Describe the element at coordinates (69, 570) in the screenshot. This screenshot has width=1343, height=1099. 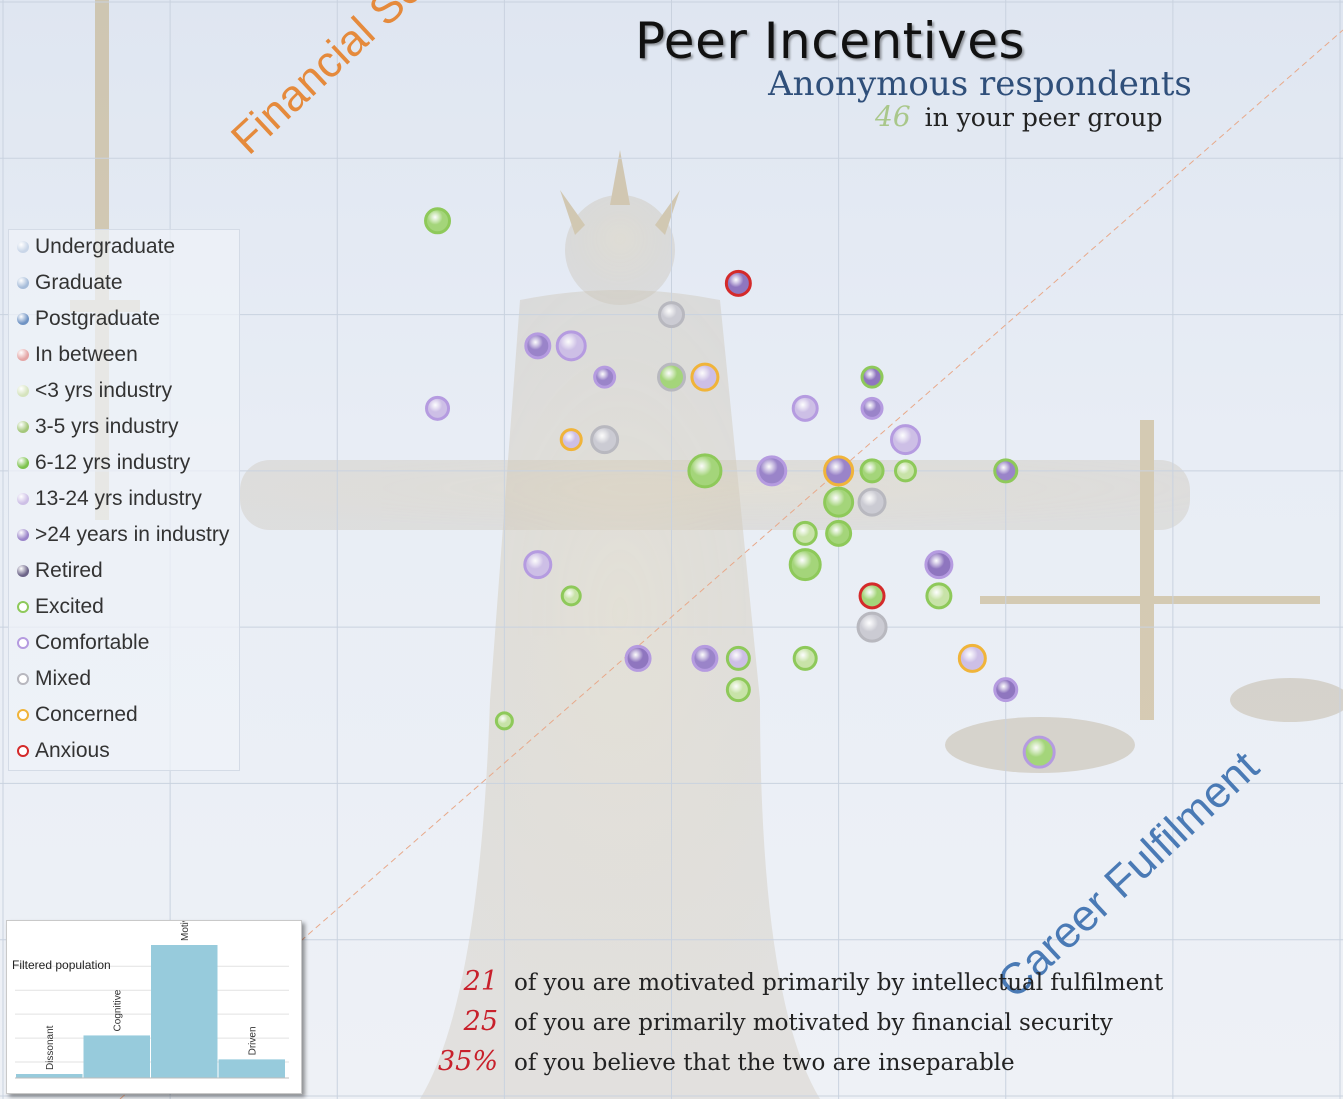
I see `legend-label: Retired` at that location.